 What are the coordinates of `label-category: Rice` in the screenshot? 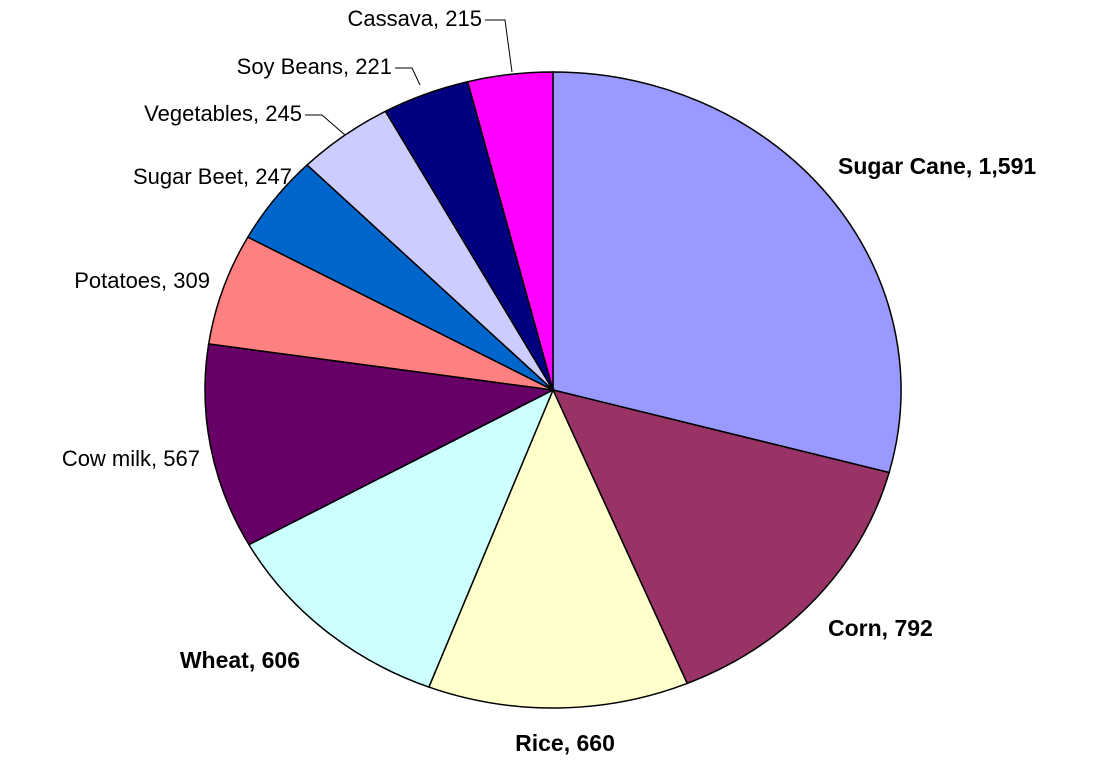 It's located at (539, 743).